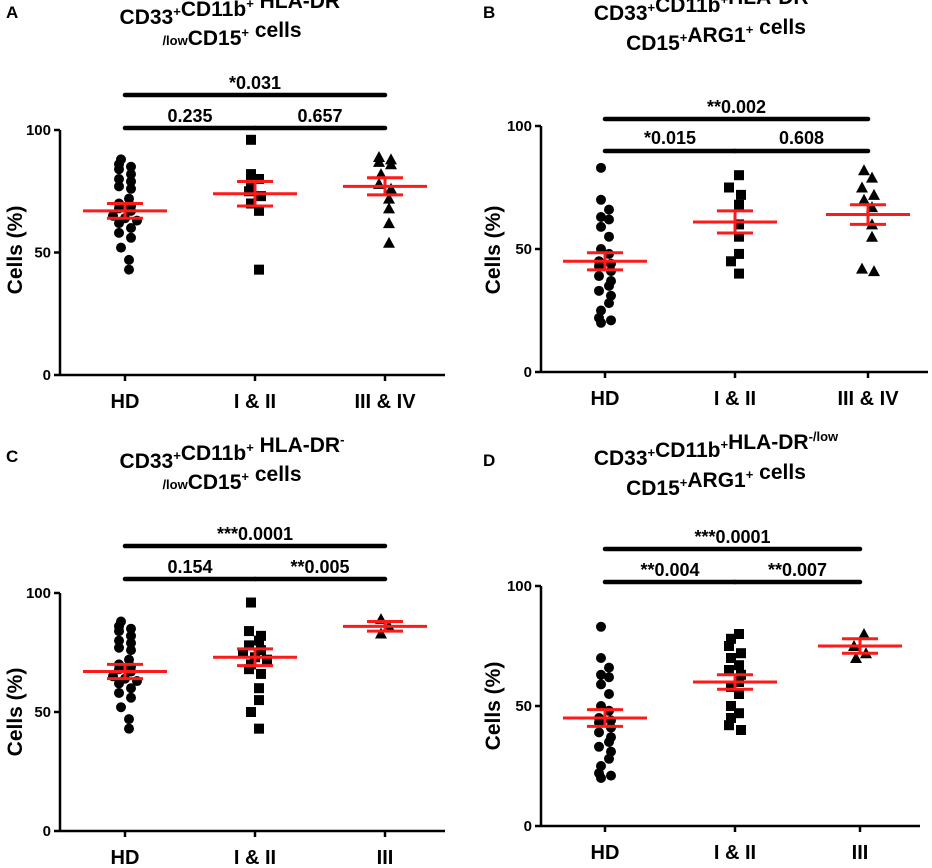  Describe the element at coordinates (255, 83) in the screenshot. I see `p-value-label: *0.031` at that location.